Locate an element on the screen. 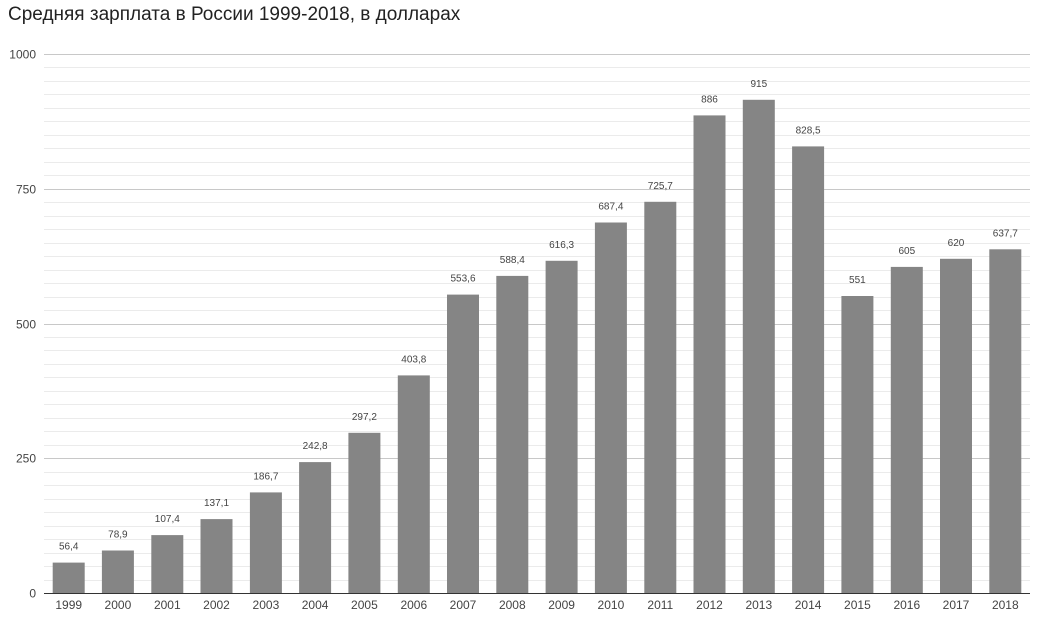 This screenshot has height=622, width=1042. x-tick-label-2008: 2008 is located at coordinates (512, 605).